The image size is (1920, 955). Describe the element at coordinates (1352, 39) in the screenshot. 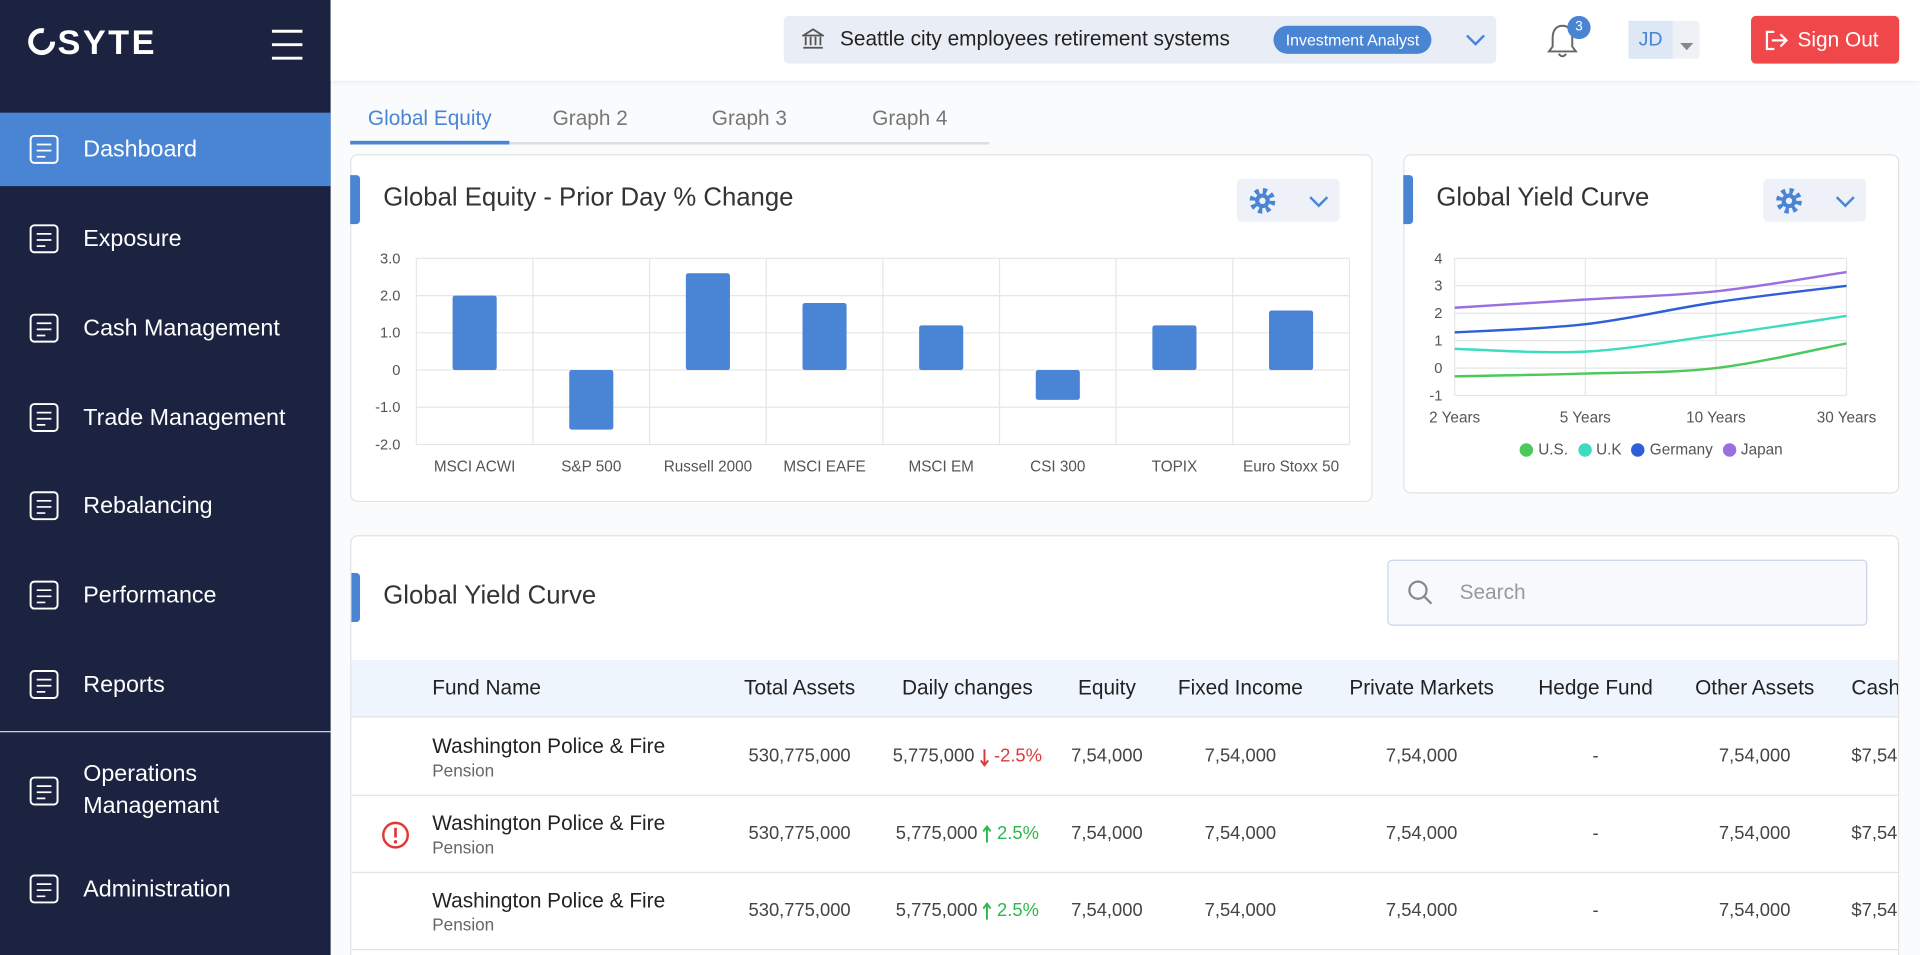

I see `role-badge: Investment Analyst` at that location.